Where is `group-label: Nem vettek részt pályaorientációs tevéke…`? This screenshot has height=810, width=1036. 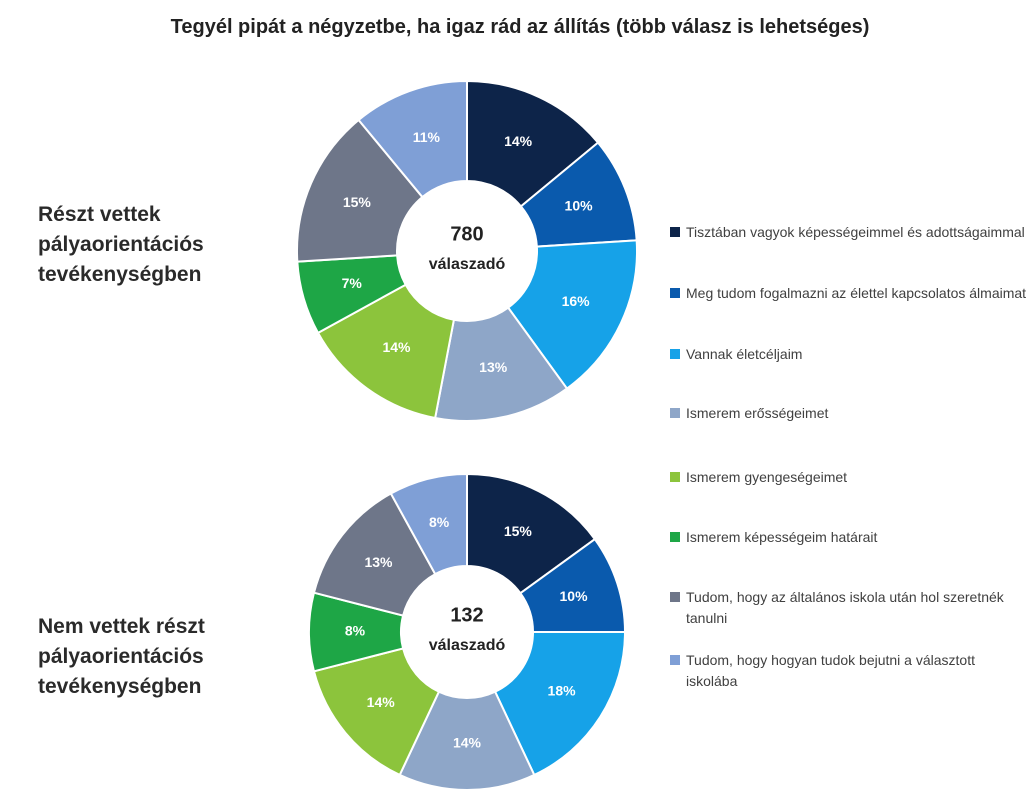
group-label: Nem vettek részt pályaorientációs tevéke… is located at coordinates (121, 656).